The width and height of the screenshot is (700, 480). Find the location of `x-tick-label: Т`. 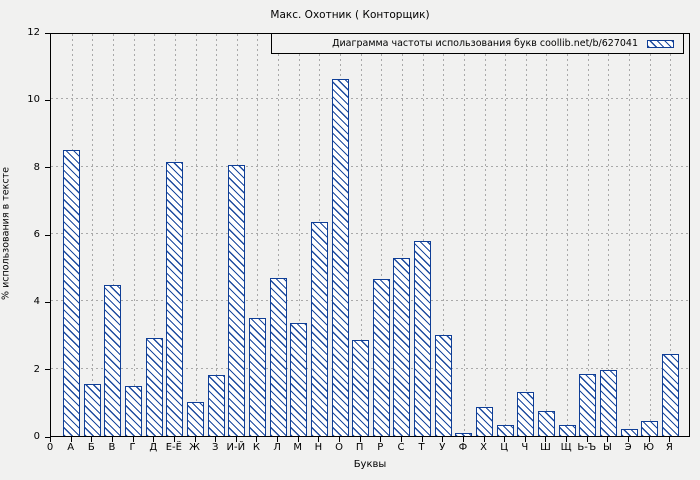

x-tick-label: Т is located at coordinates (421, 447).